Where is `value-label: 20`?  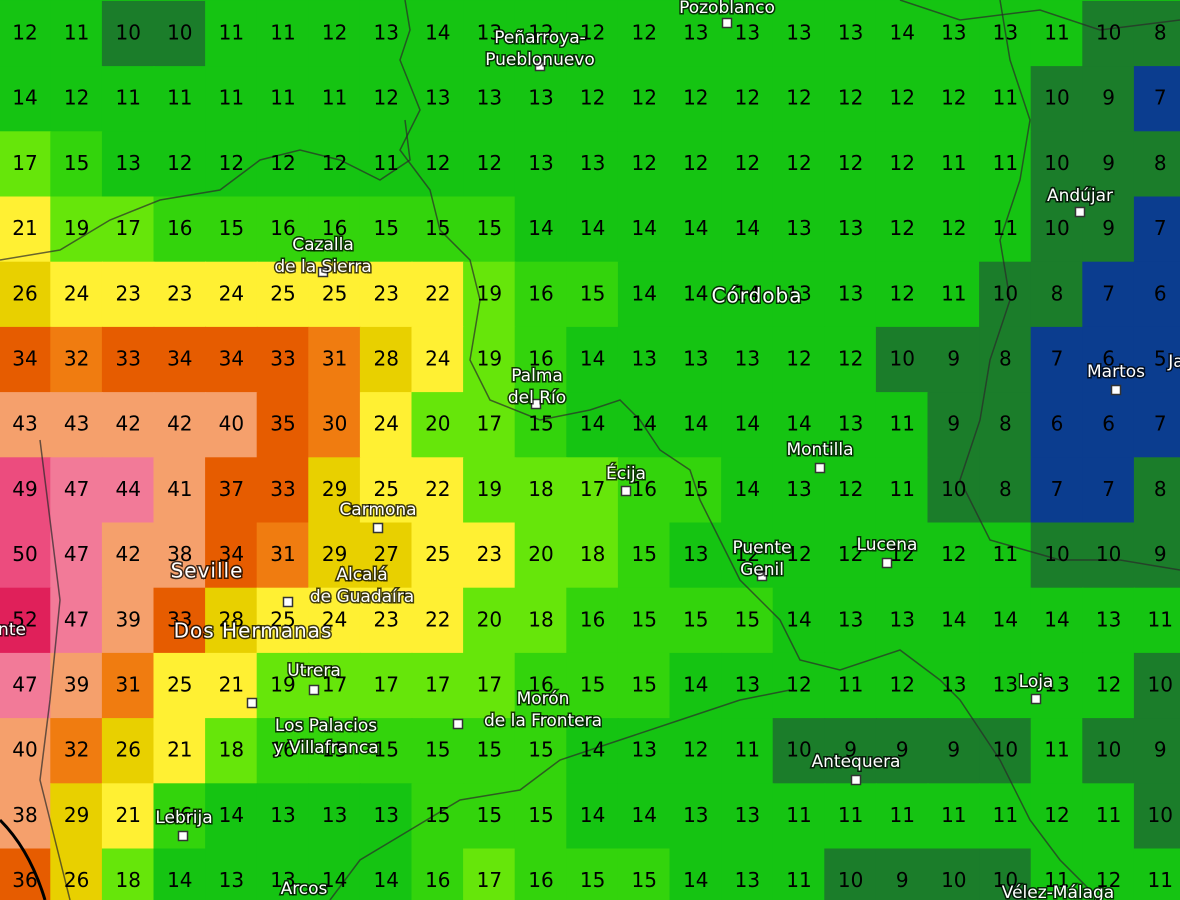
value-label: 20 is located at coordinates (489, 619).